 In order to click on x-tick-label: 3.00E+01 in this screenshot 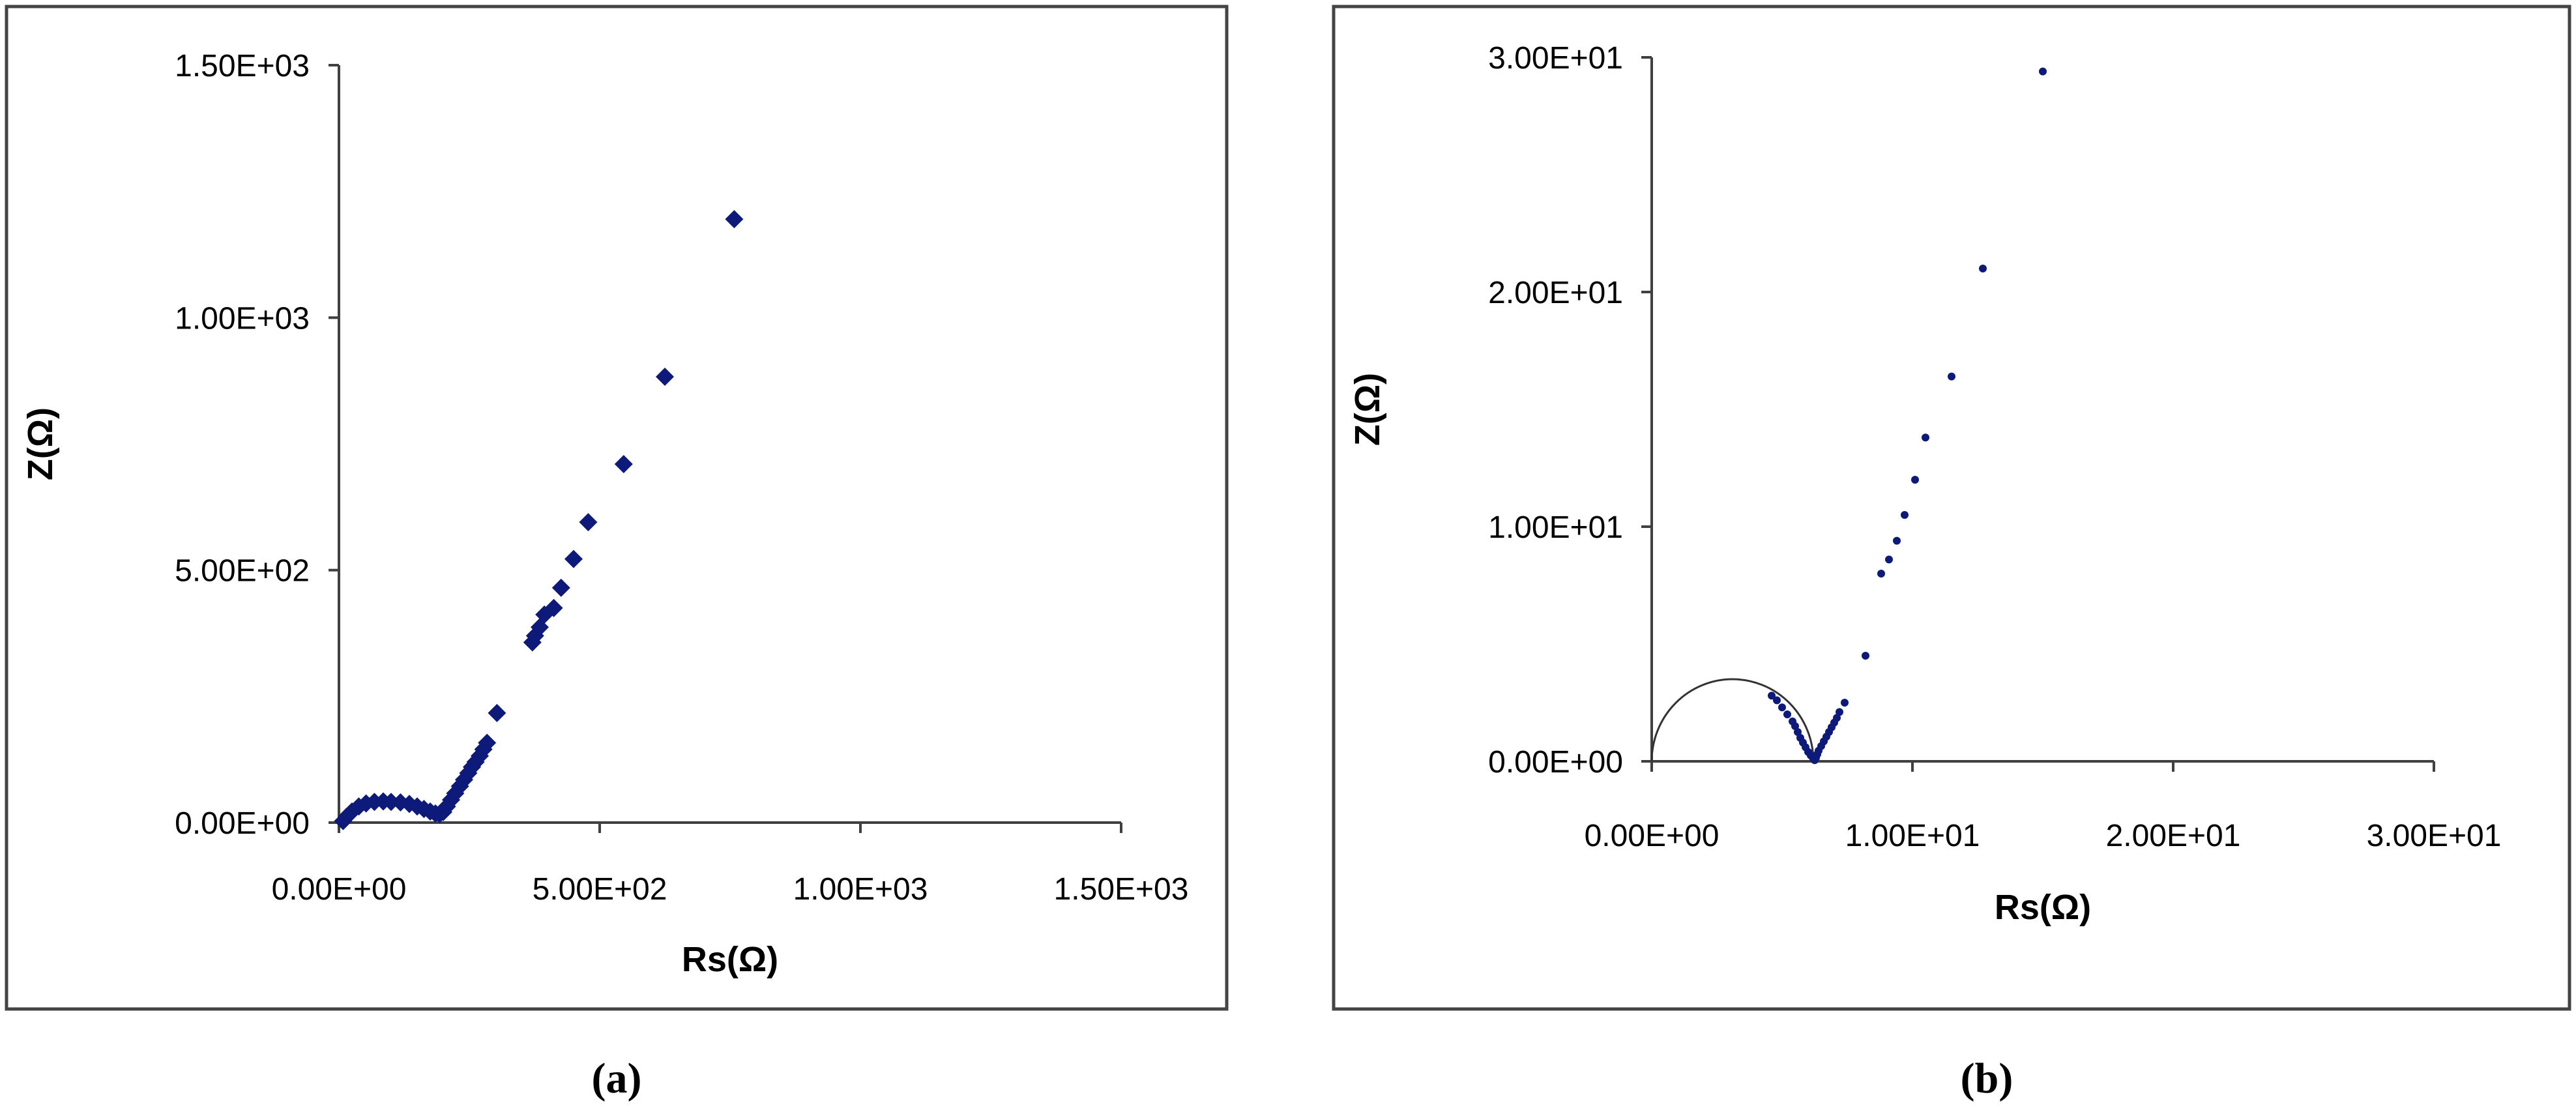, I will do `click(2434, 836)`.